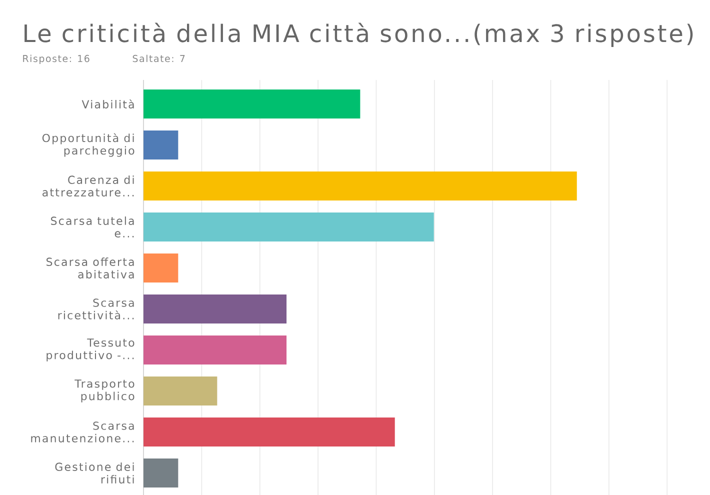  Describe the element at coordinates (90, 267) in the screenshot. I see `y-tick-label: Scarsa offerta abitativa` at that location.